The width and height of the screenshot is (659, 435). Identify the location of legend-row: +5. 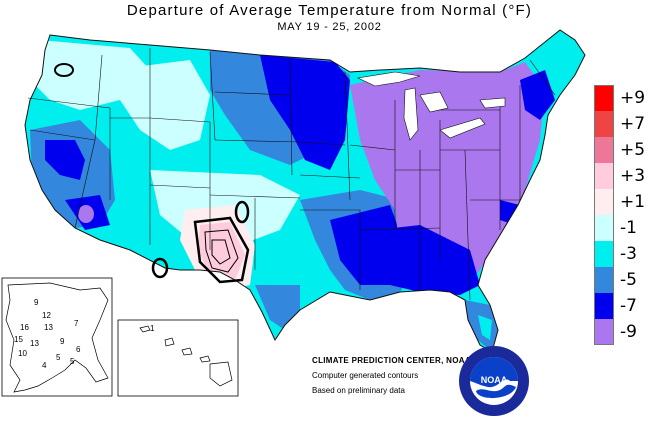
(625, 150).